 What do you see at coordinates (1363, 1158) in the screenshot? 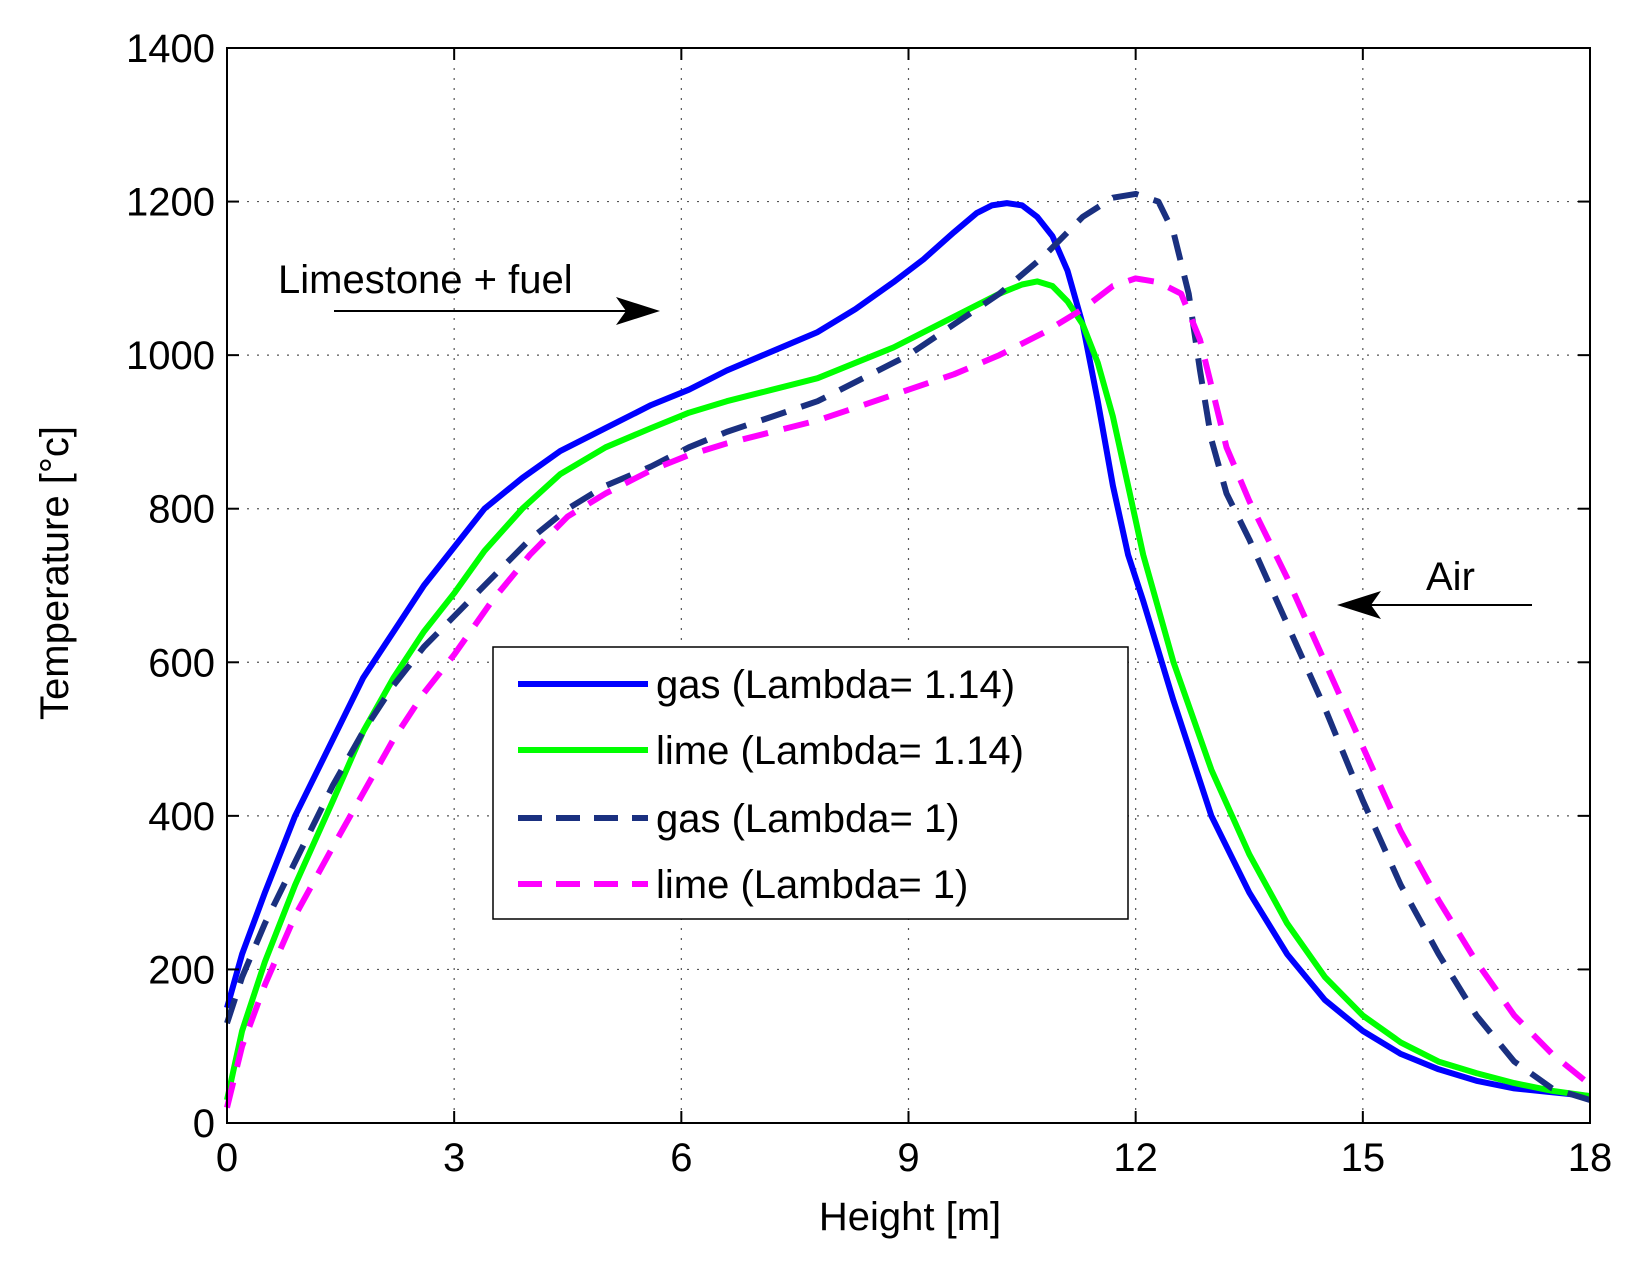
I see `x-tick-label: 15` at bounding box center [1363, 1158].